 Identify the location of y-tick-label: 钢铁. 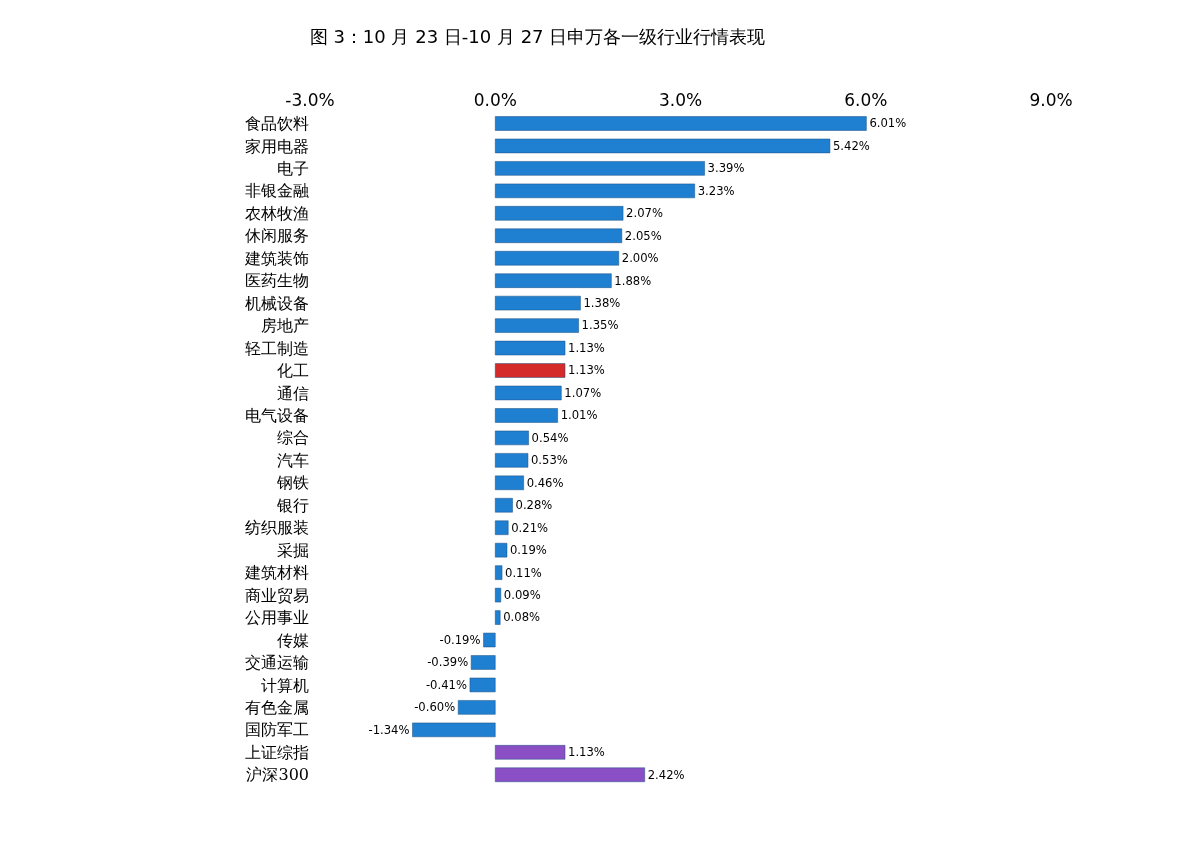
(292, 483).